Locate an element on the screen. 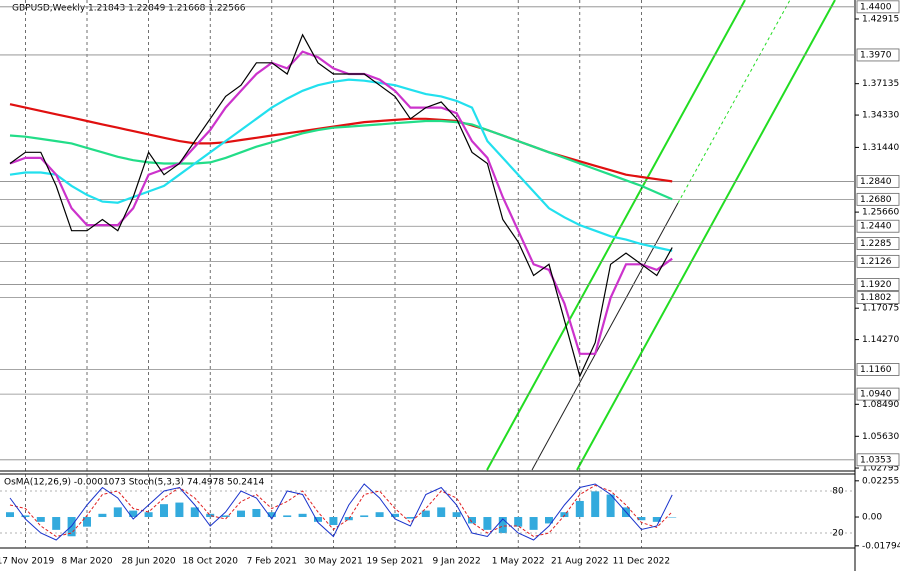 This screenshot has height=571, width=900. x-tick-label: 11 Dec 2022 is located at coordinates (642, 562).